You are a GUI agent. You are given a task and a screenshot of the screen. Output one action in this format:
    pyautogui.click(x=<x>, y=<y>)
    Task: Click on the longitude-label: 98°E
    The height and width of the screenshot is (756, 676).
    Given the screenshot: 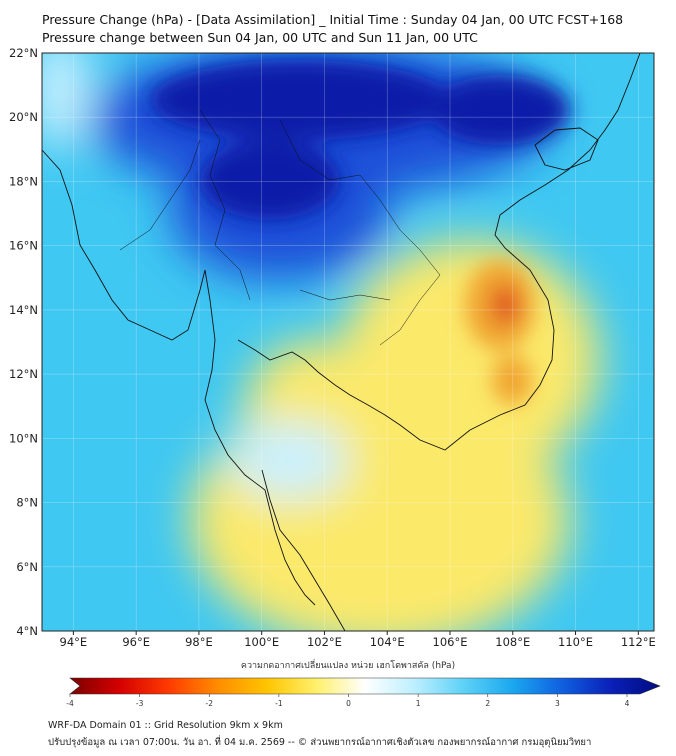 What is the action you would take?
    pyautogui.click(x=199, y=642)
    